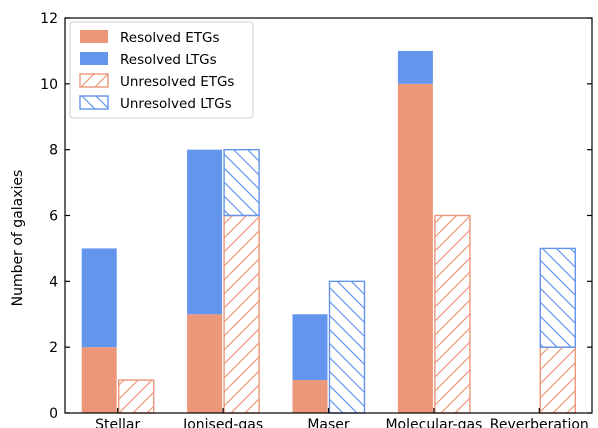 The height and width of the screenshot is (428, 598). What do you see at coordinates (53, 348) in the screenshot?
I see `y-tick-label: 2` at bounding box center [53, 348].